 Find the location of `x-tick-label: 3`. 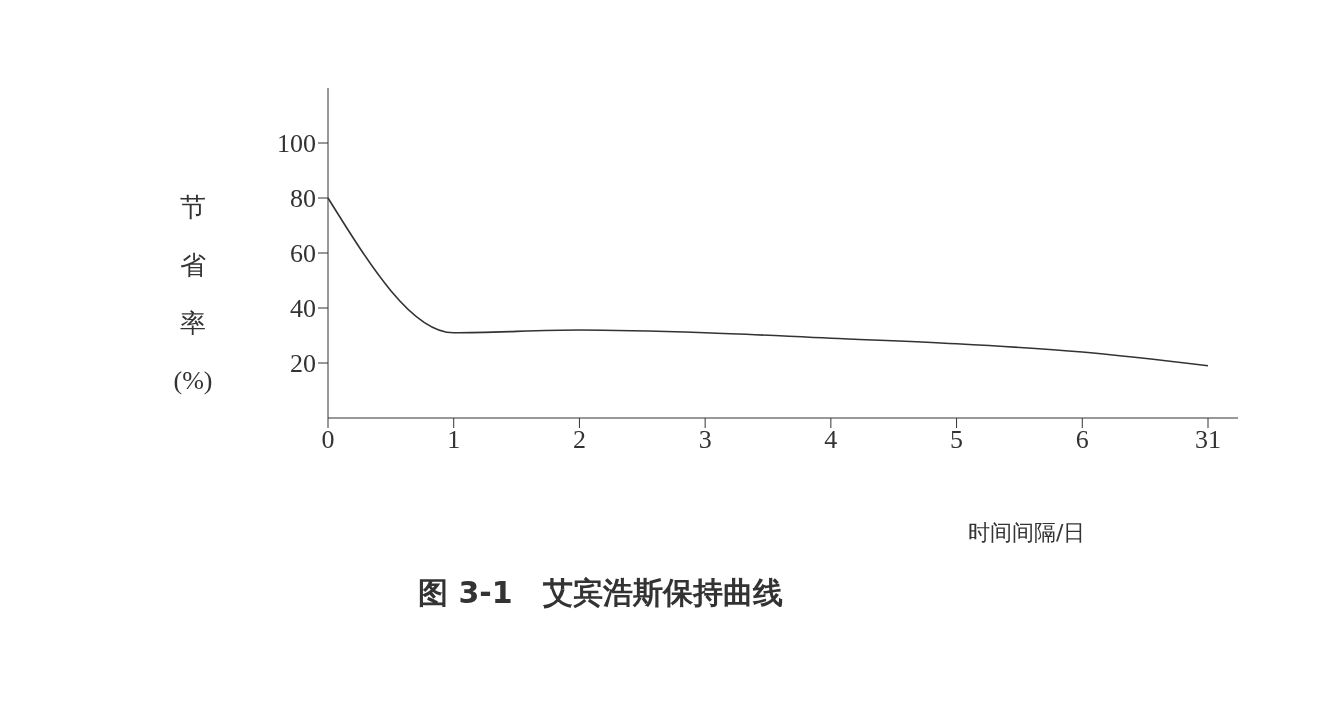

x-tick-label: 3 is located at coordinates (705, 440).